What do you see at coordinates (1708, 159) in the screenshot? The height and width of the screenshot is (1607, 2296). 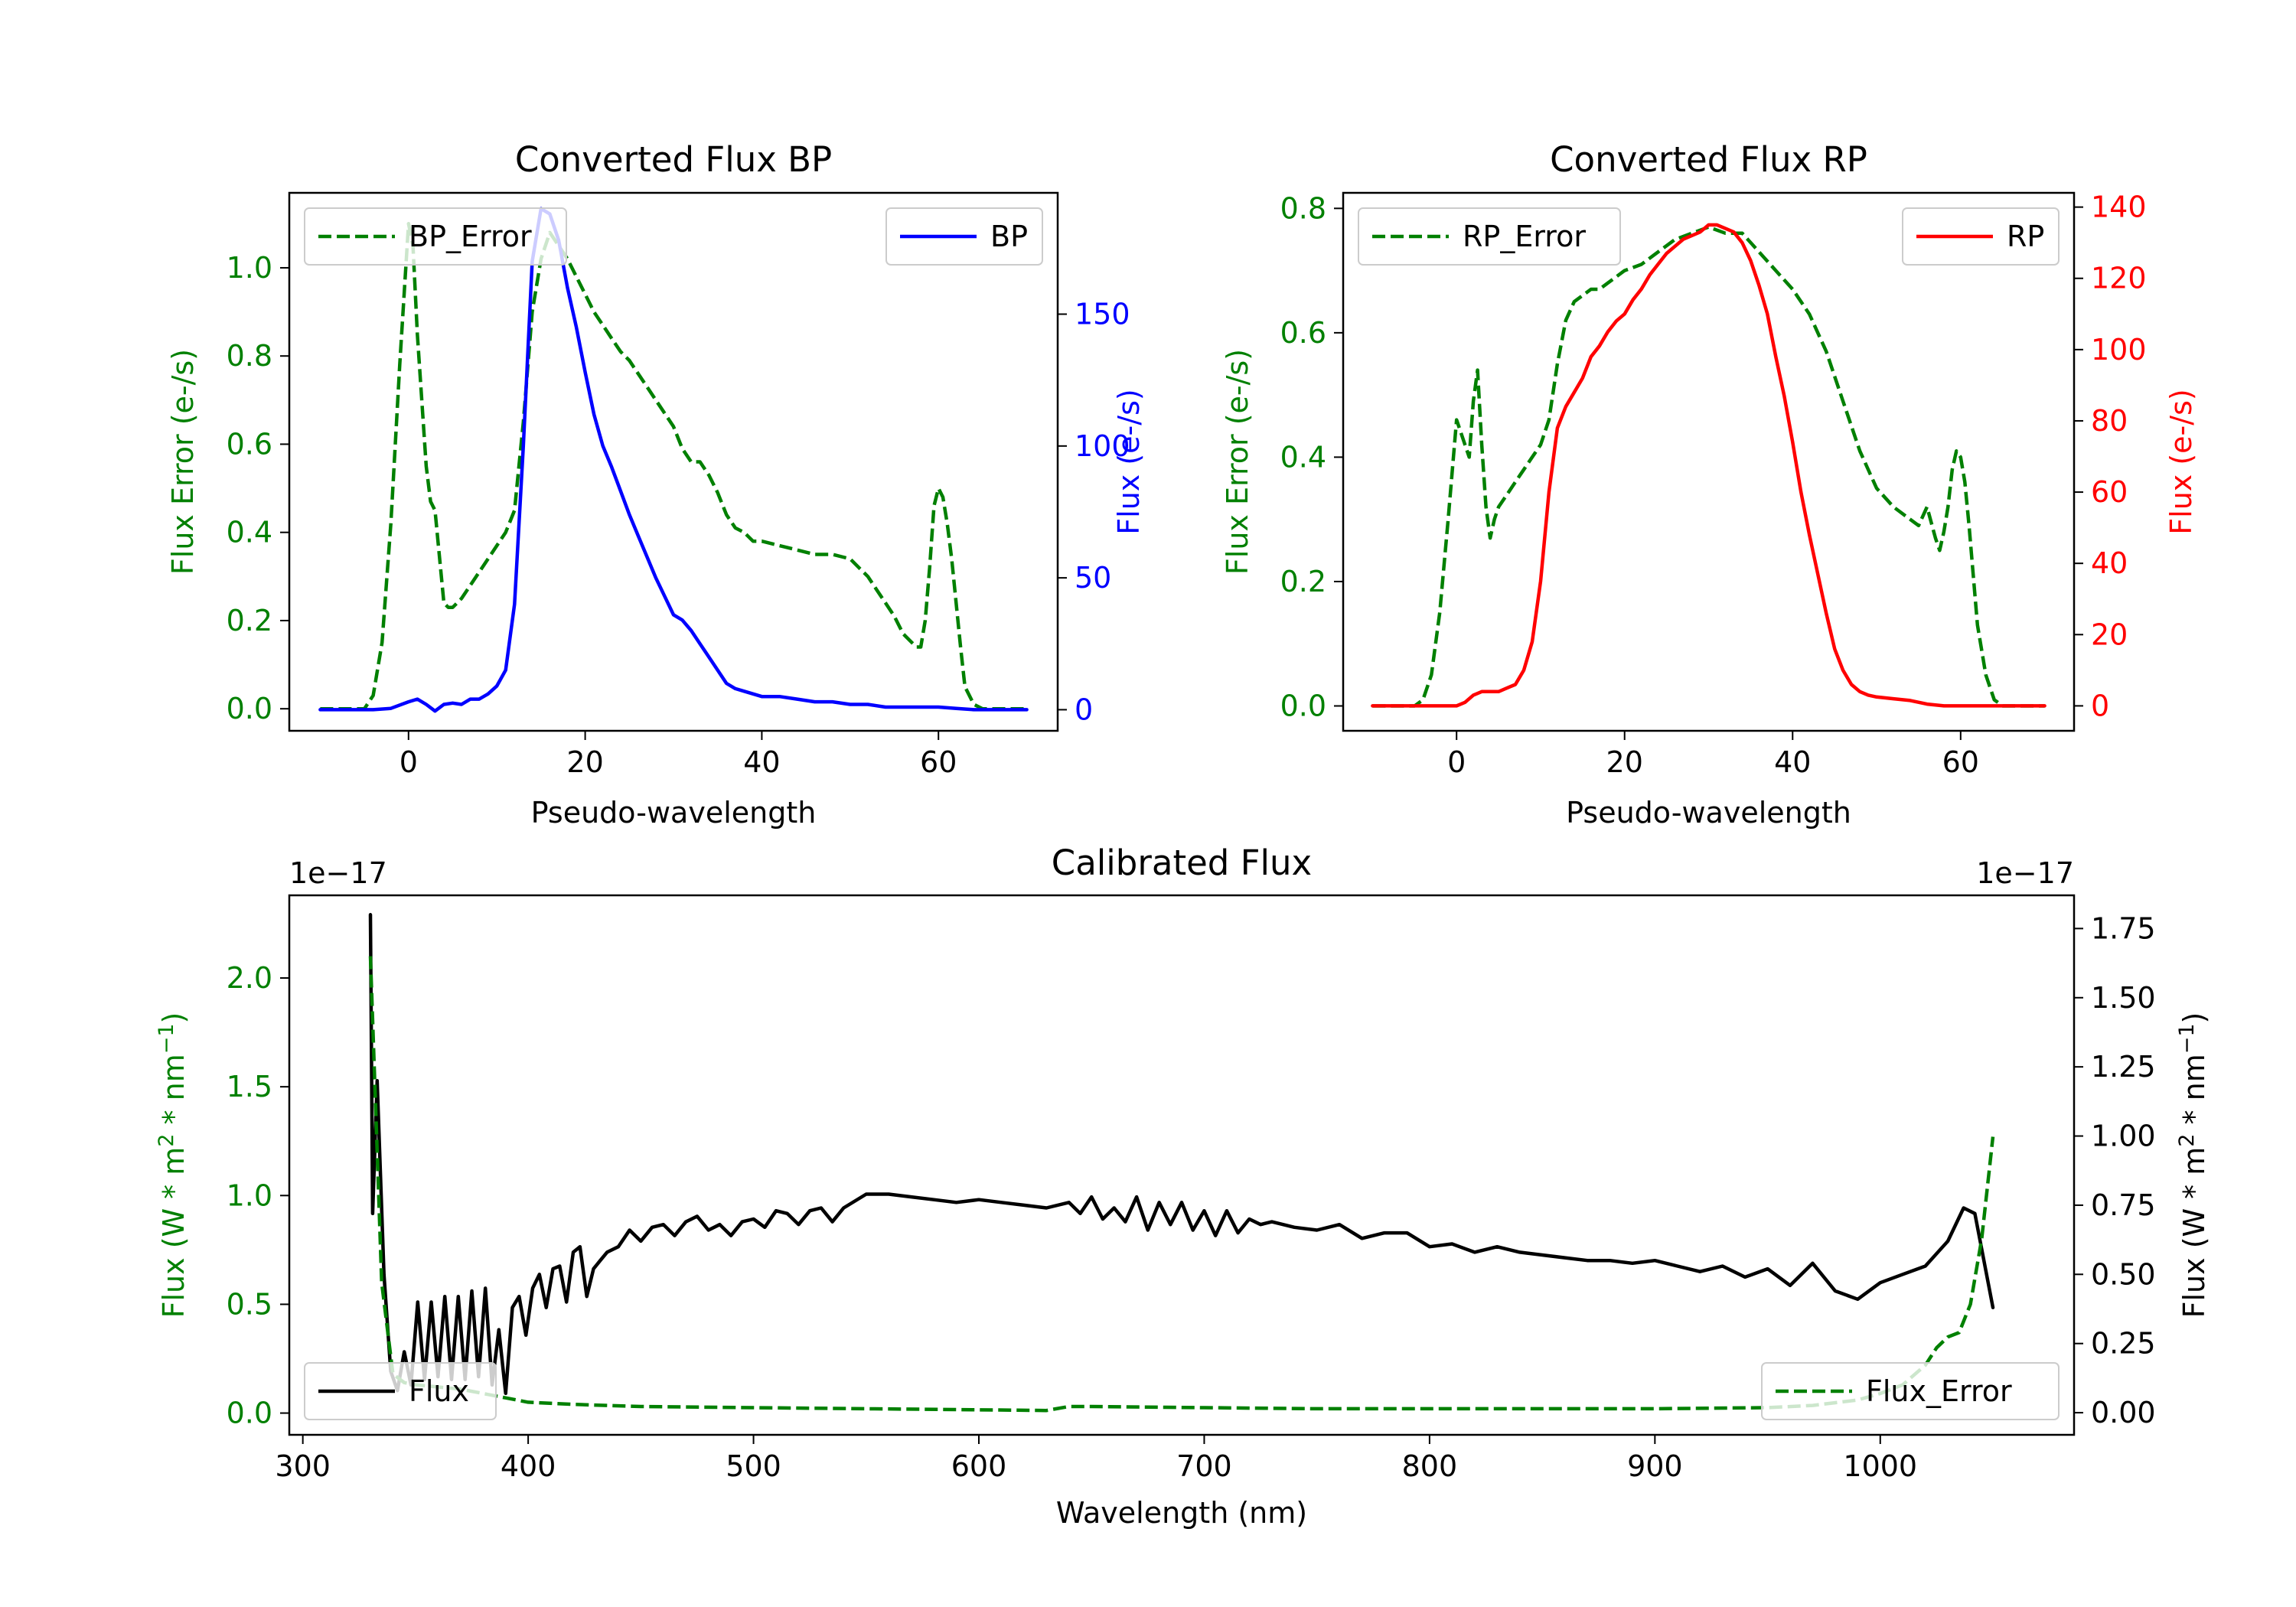 I see `chart-title: Converted Flux RP` at bounding box center [1708, 159].